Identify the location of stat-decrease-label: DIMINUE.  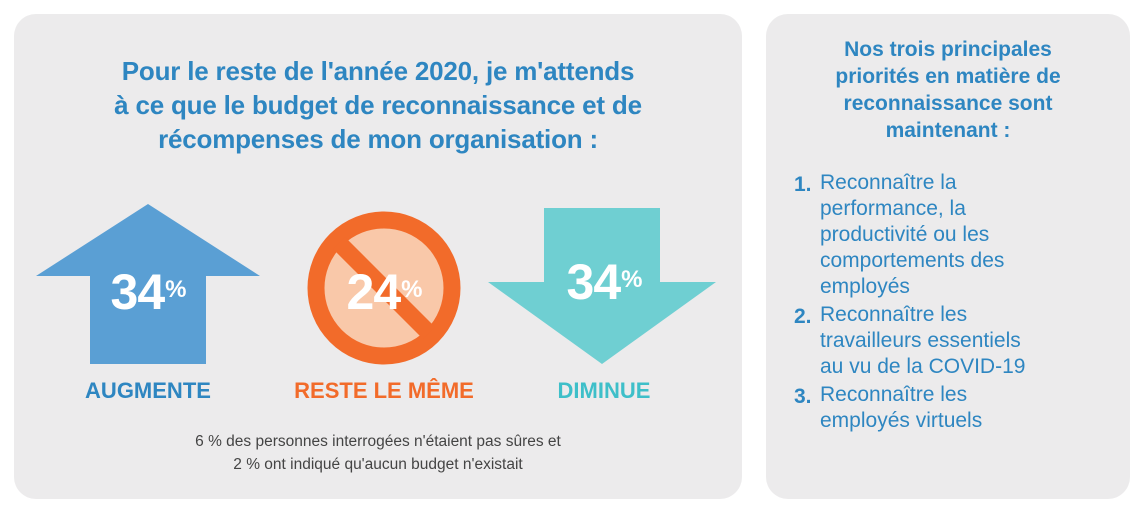
(604, 390).